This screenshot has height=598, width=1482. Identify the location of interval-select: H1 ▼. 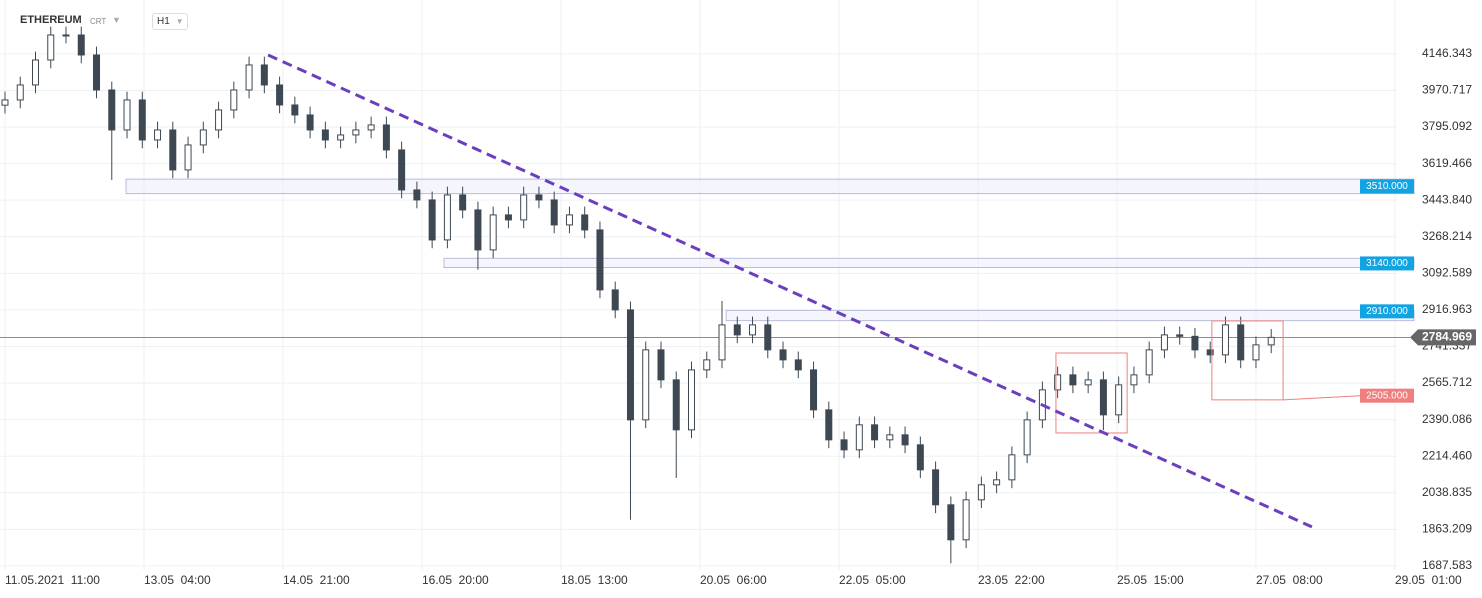
(170, 21).